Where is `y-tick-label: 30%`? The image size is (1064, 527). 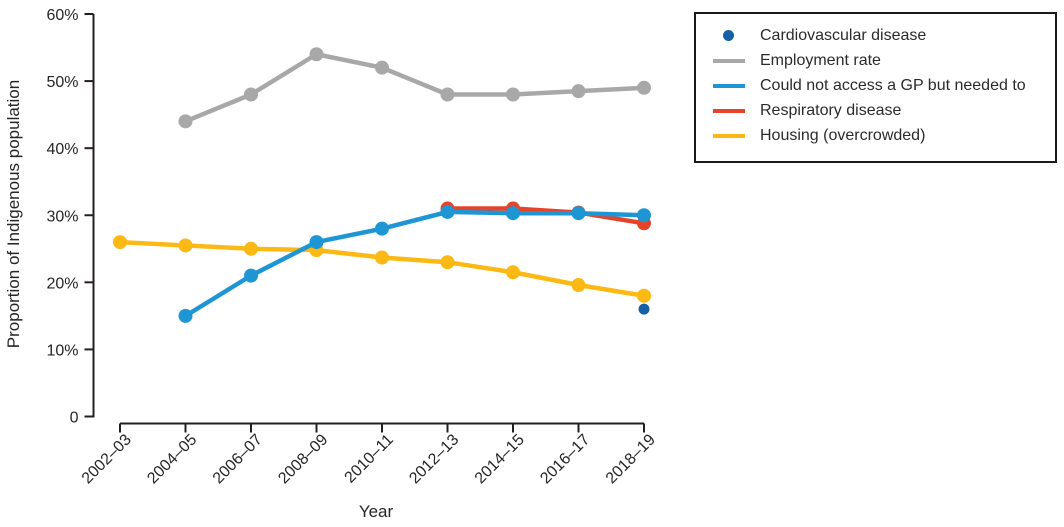 y-tick-label: 30% is located at coordinates (62, 216).